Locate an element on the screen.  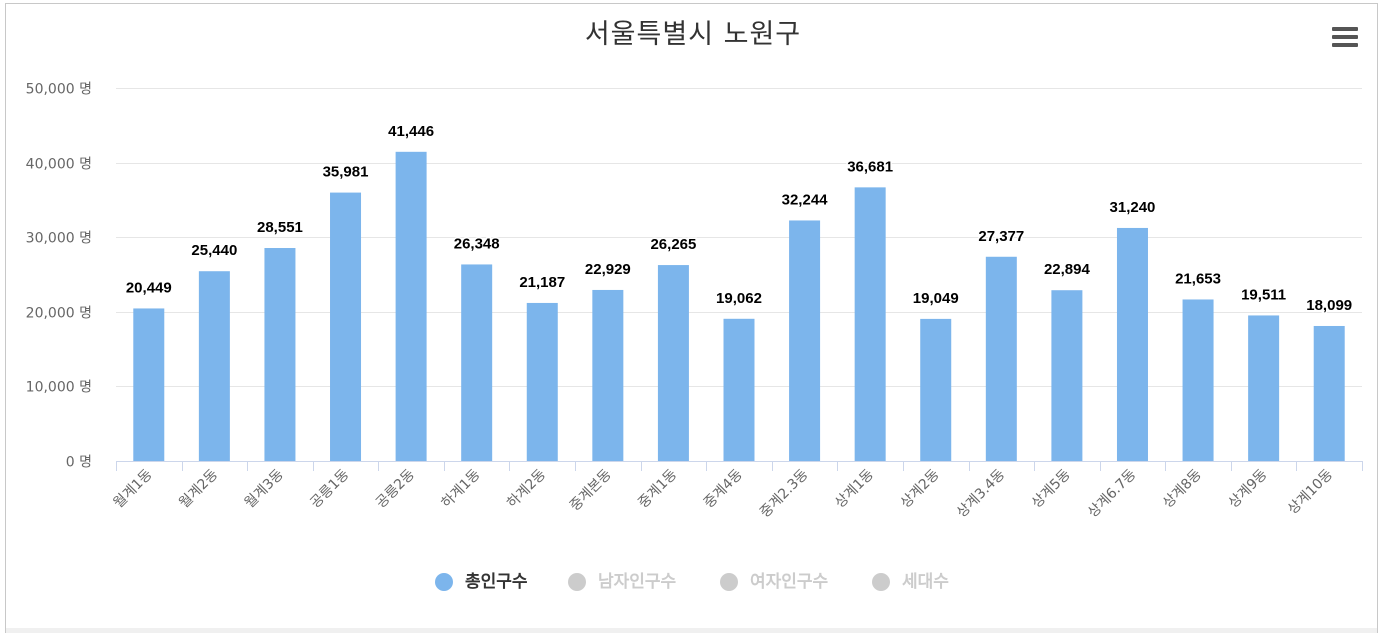
legend-label: 세대수 is located at coordinates (925, 582).